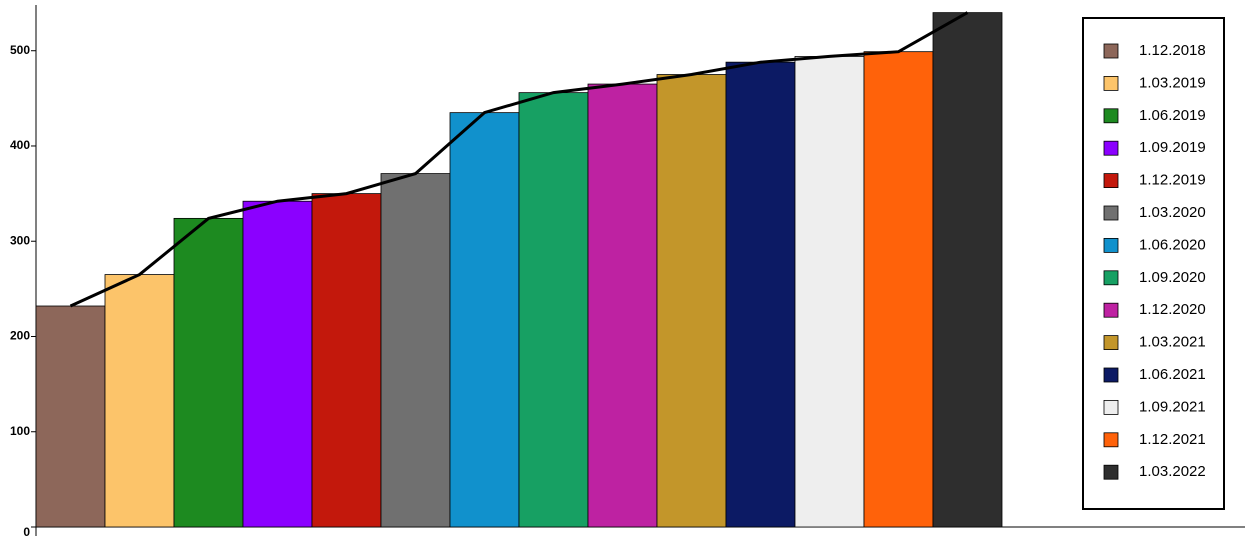 This screenshot has width=1252, height=542. What do you see at coordinates (1172, 277) in the screenshot?
I see `legend-label: 1.09.2020` at bounding box center [1172, 277].